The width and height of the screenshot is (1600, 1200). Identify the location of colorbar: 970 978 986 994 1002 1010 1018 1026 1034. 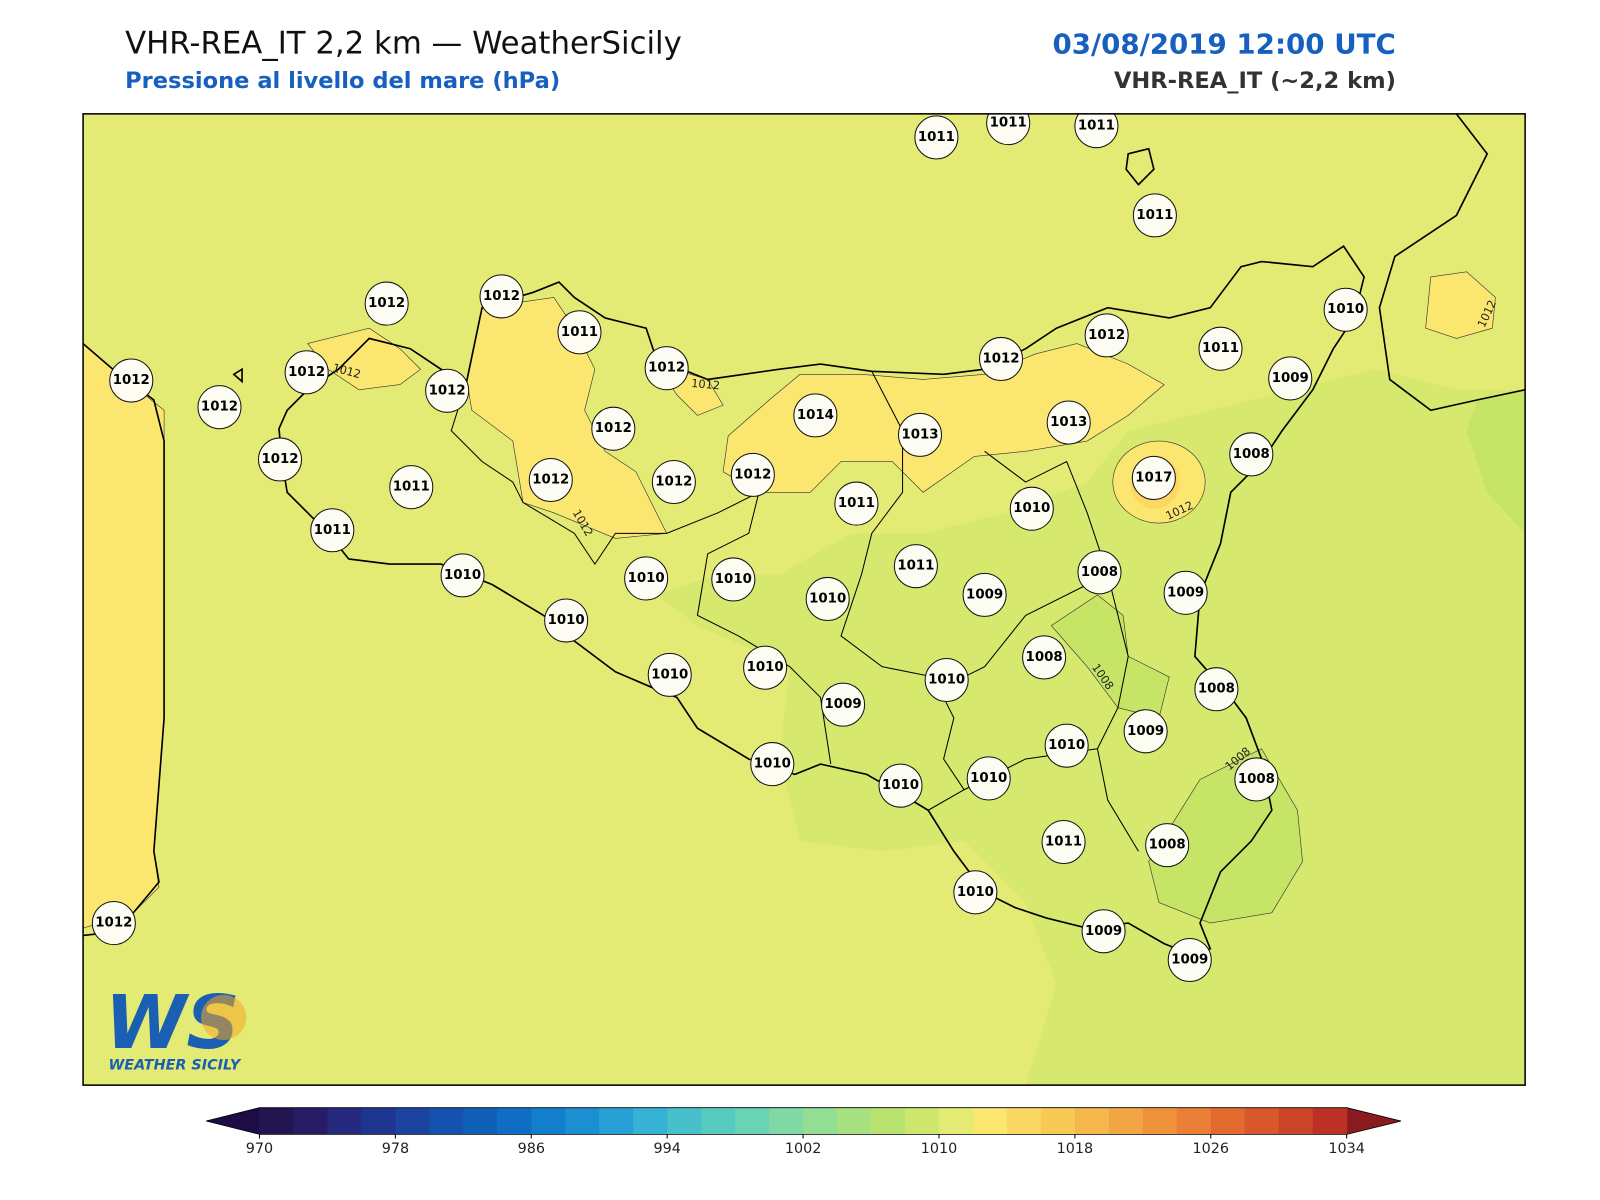
(804, 1132).